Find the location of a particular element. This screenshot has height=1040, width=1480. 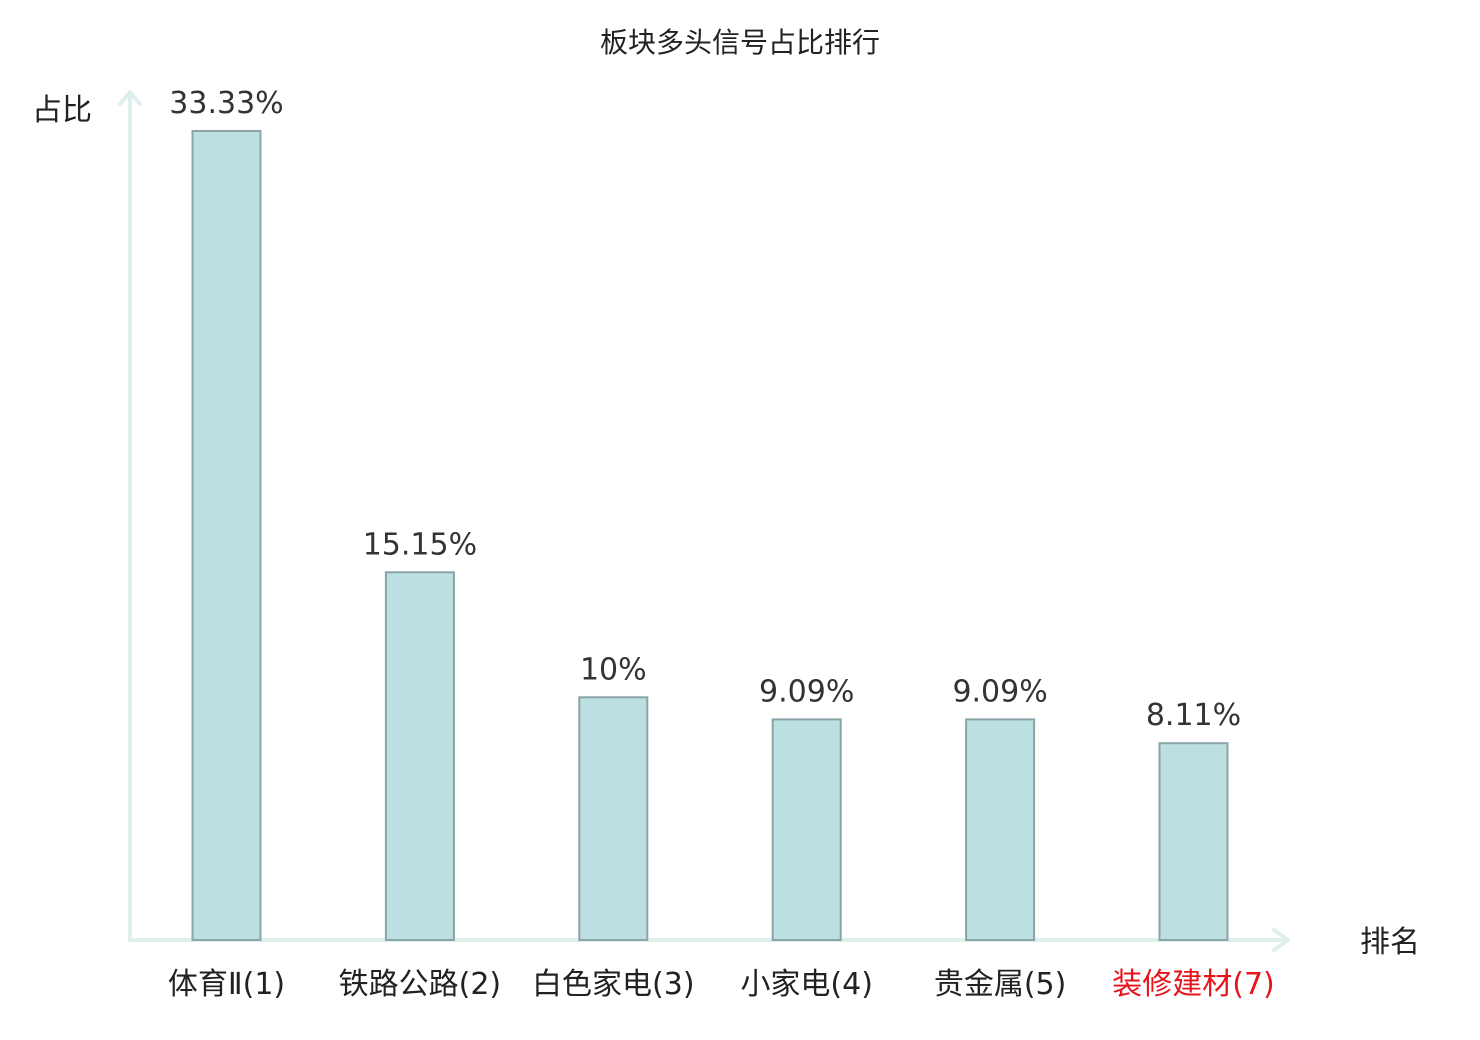

category-labels-group: 体育Ⅱ(1) 铁路公路(2) 白色家电(3) 小家电(4) 贵金属(5) 装修建材(7) is located at coordinates (721, 984).